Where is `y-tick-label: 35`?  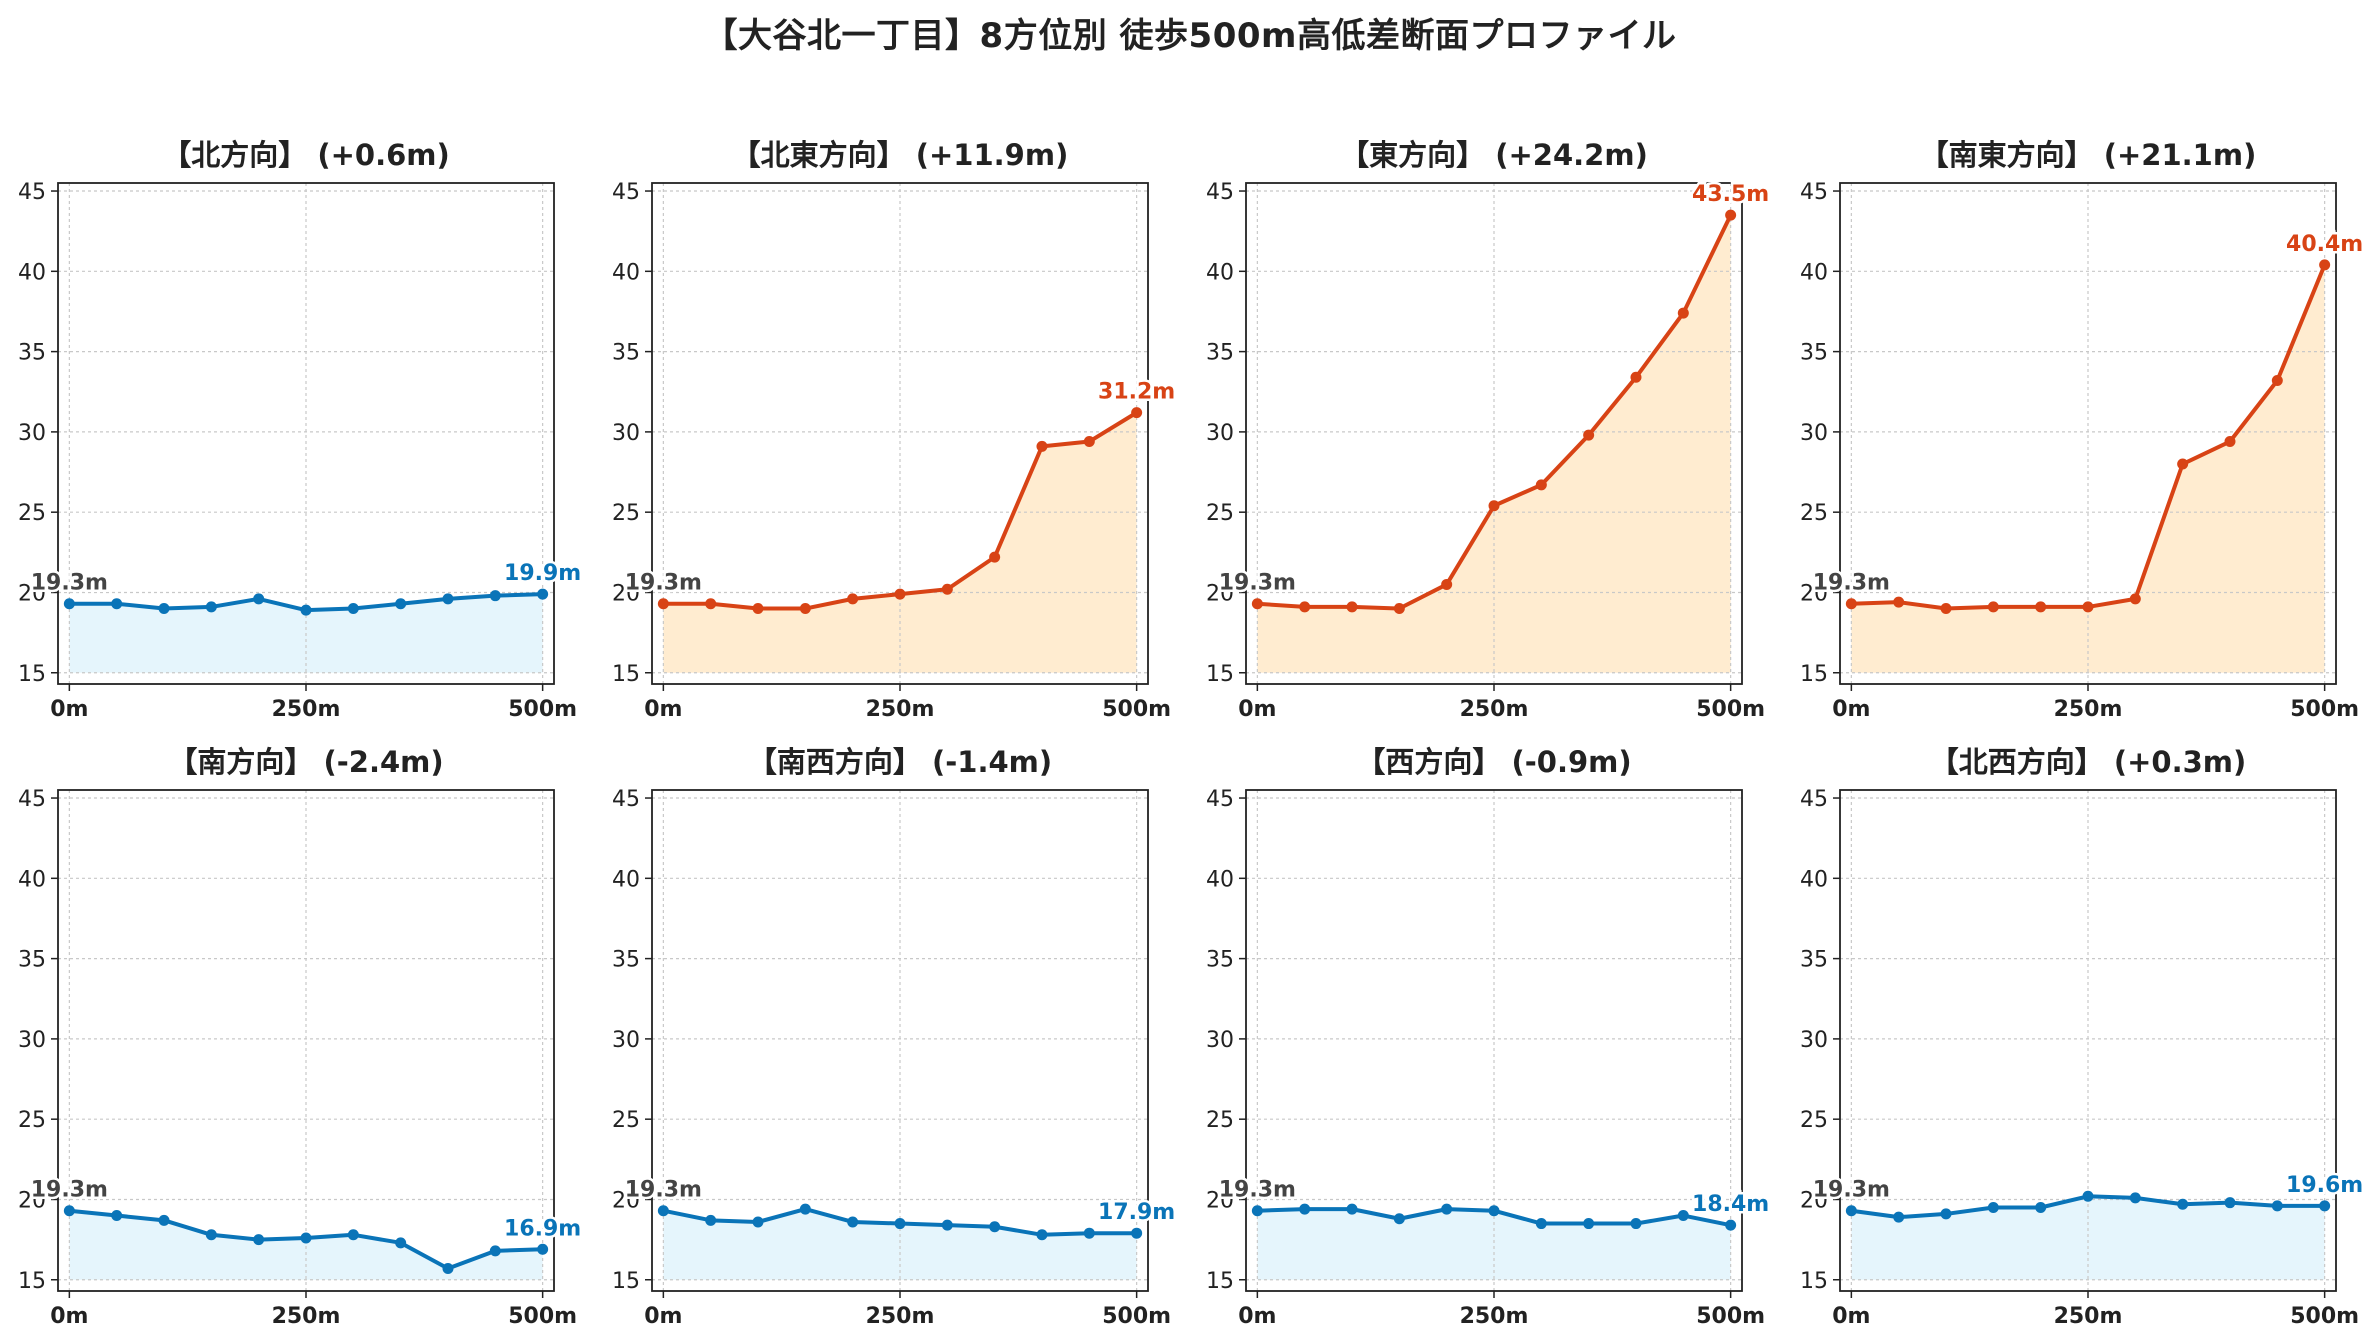 y-tick-label: 35 is located at coordinates (1814, 353).